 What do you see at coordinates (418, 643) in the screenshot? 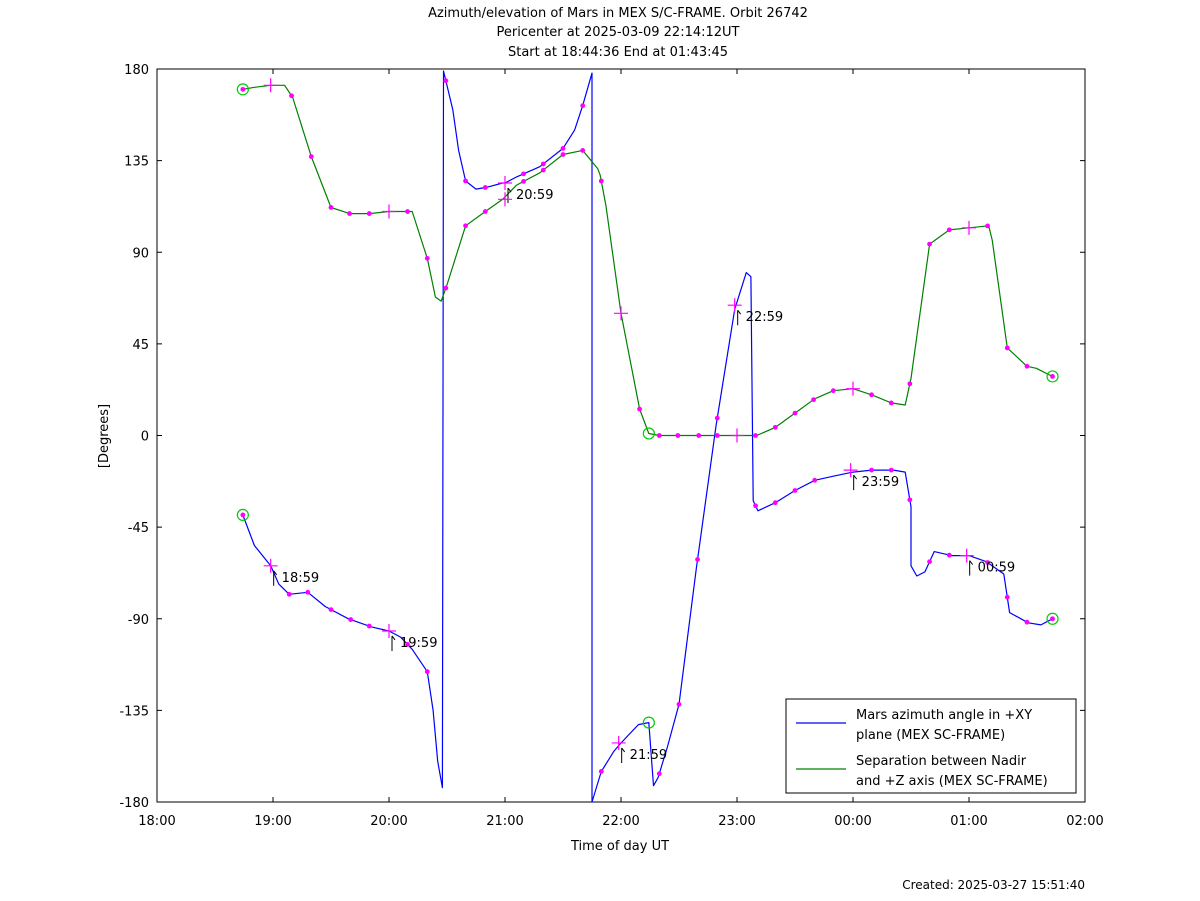
I see `hour-label: 19:59` at bounding box center [418, 643].